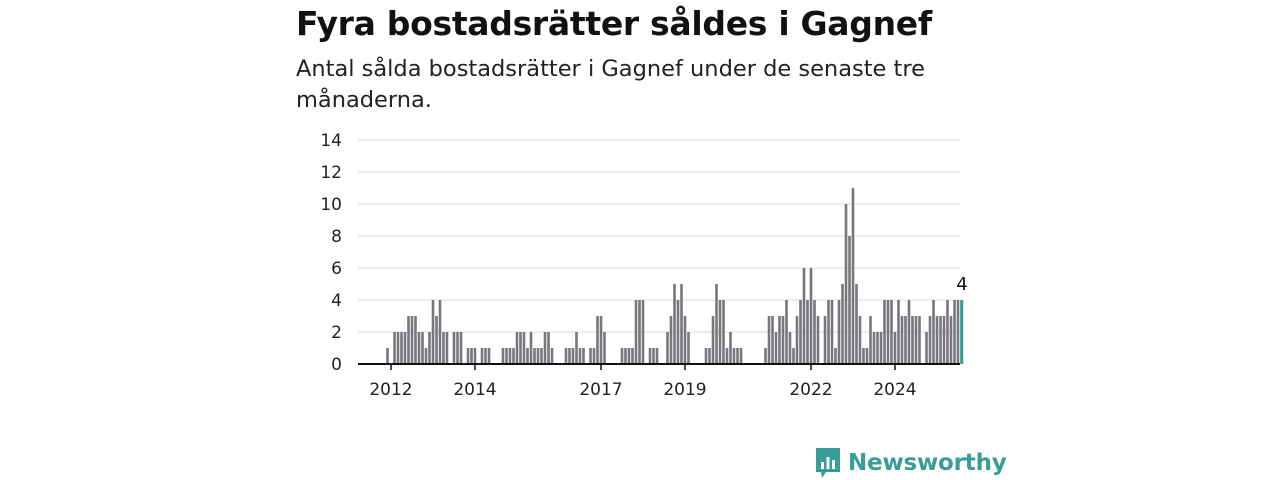 The height and width of the screenshot is (480, 1280). I want to click on x-tick-label: 2012, so click(390, 390).